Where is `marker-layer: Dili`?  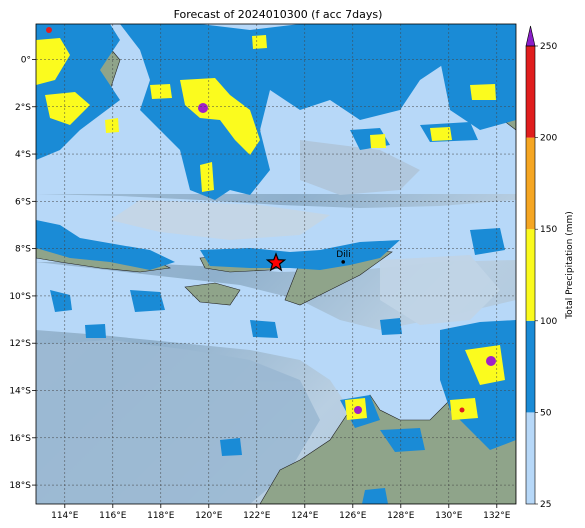 marker-layer: Dili is located at coordinates (308, 261).